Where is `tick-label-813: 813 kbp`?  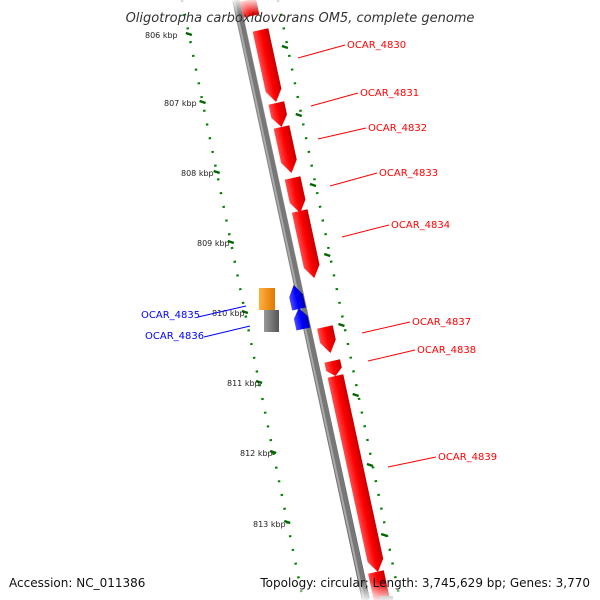
tick-label-813: 813 kbp is located at coordinates (269, 524).